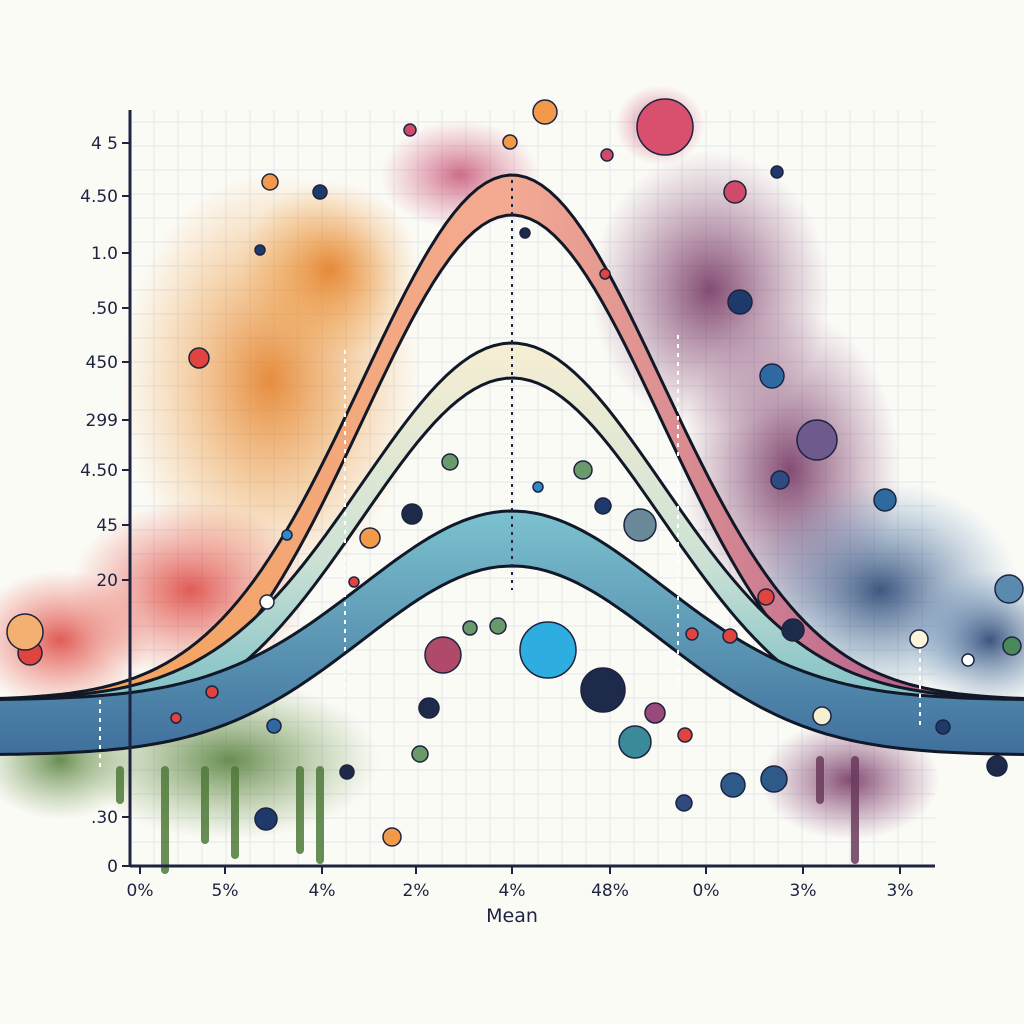  I want to click on x-tick-label: 5%, so click(225, 891).